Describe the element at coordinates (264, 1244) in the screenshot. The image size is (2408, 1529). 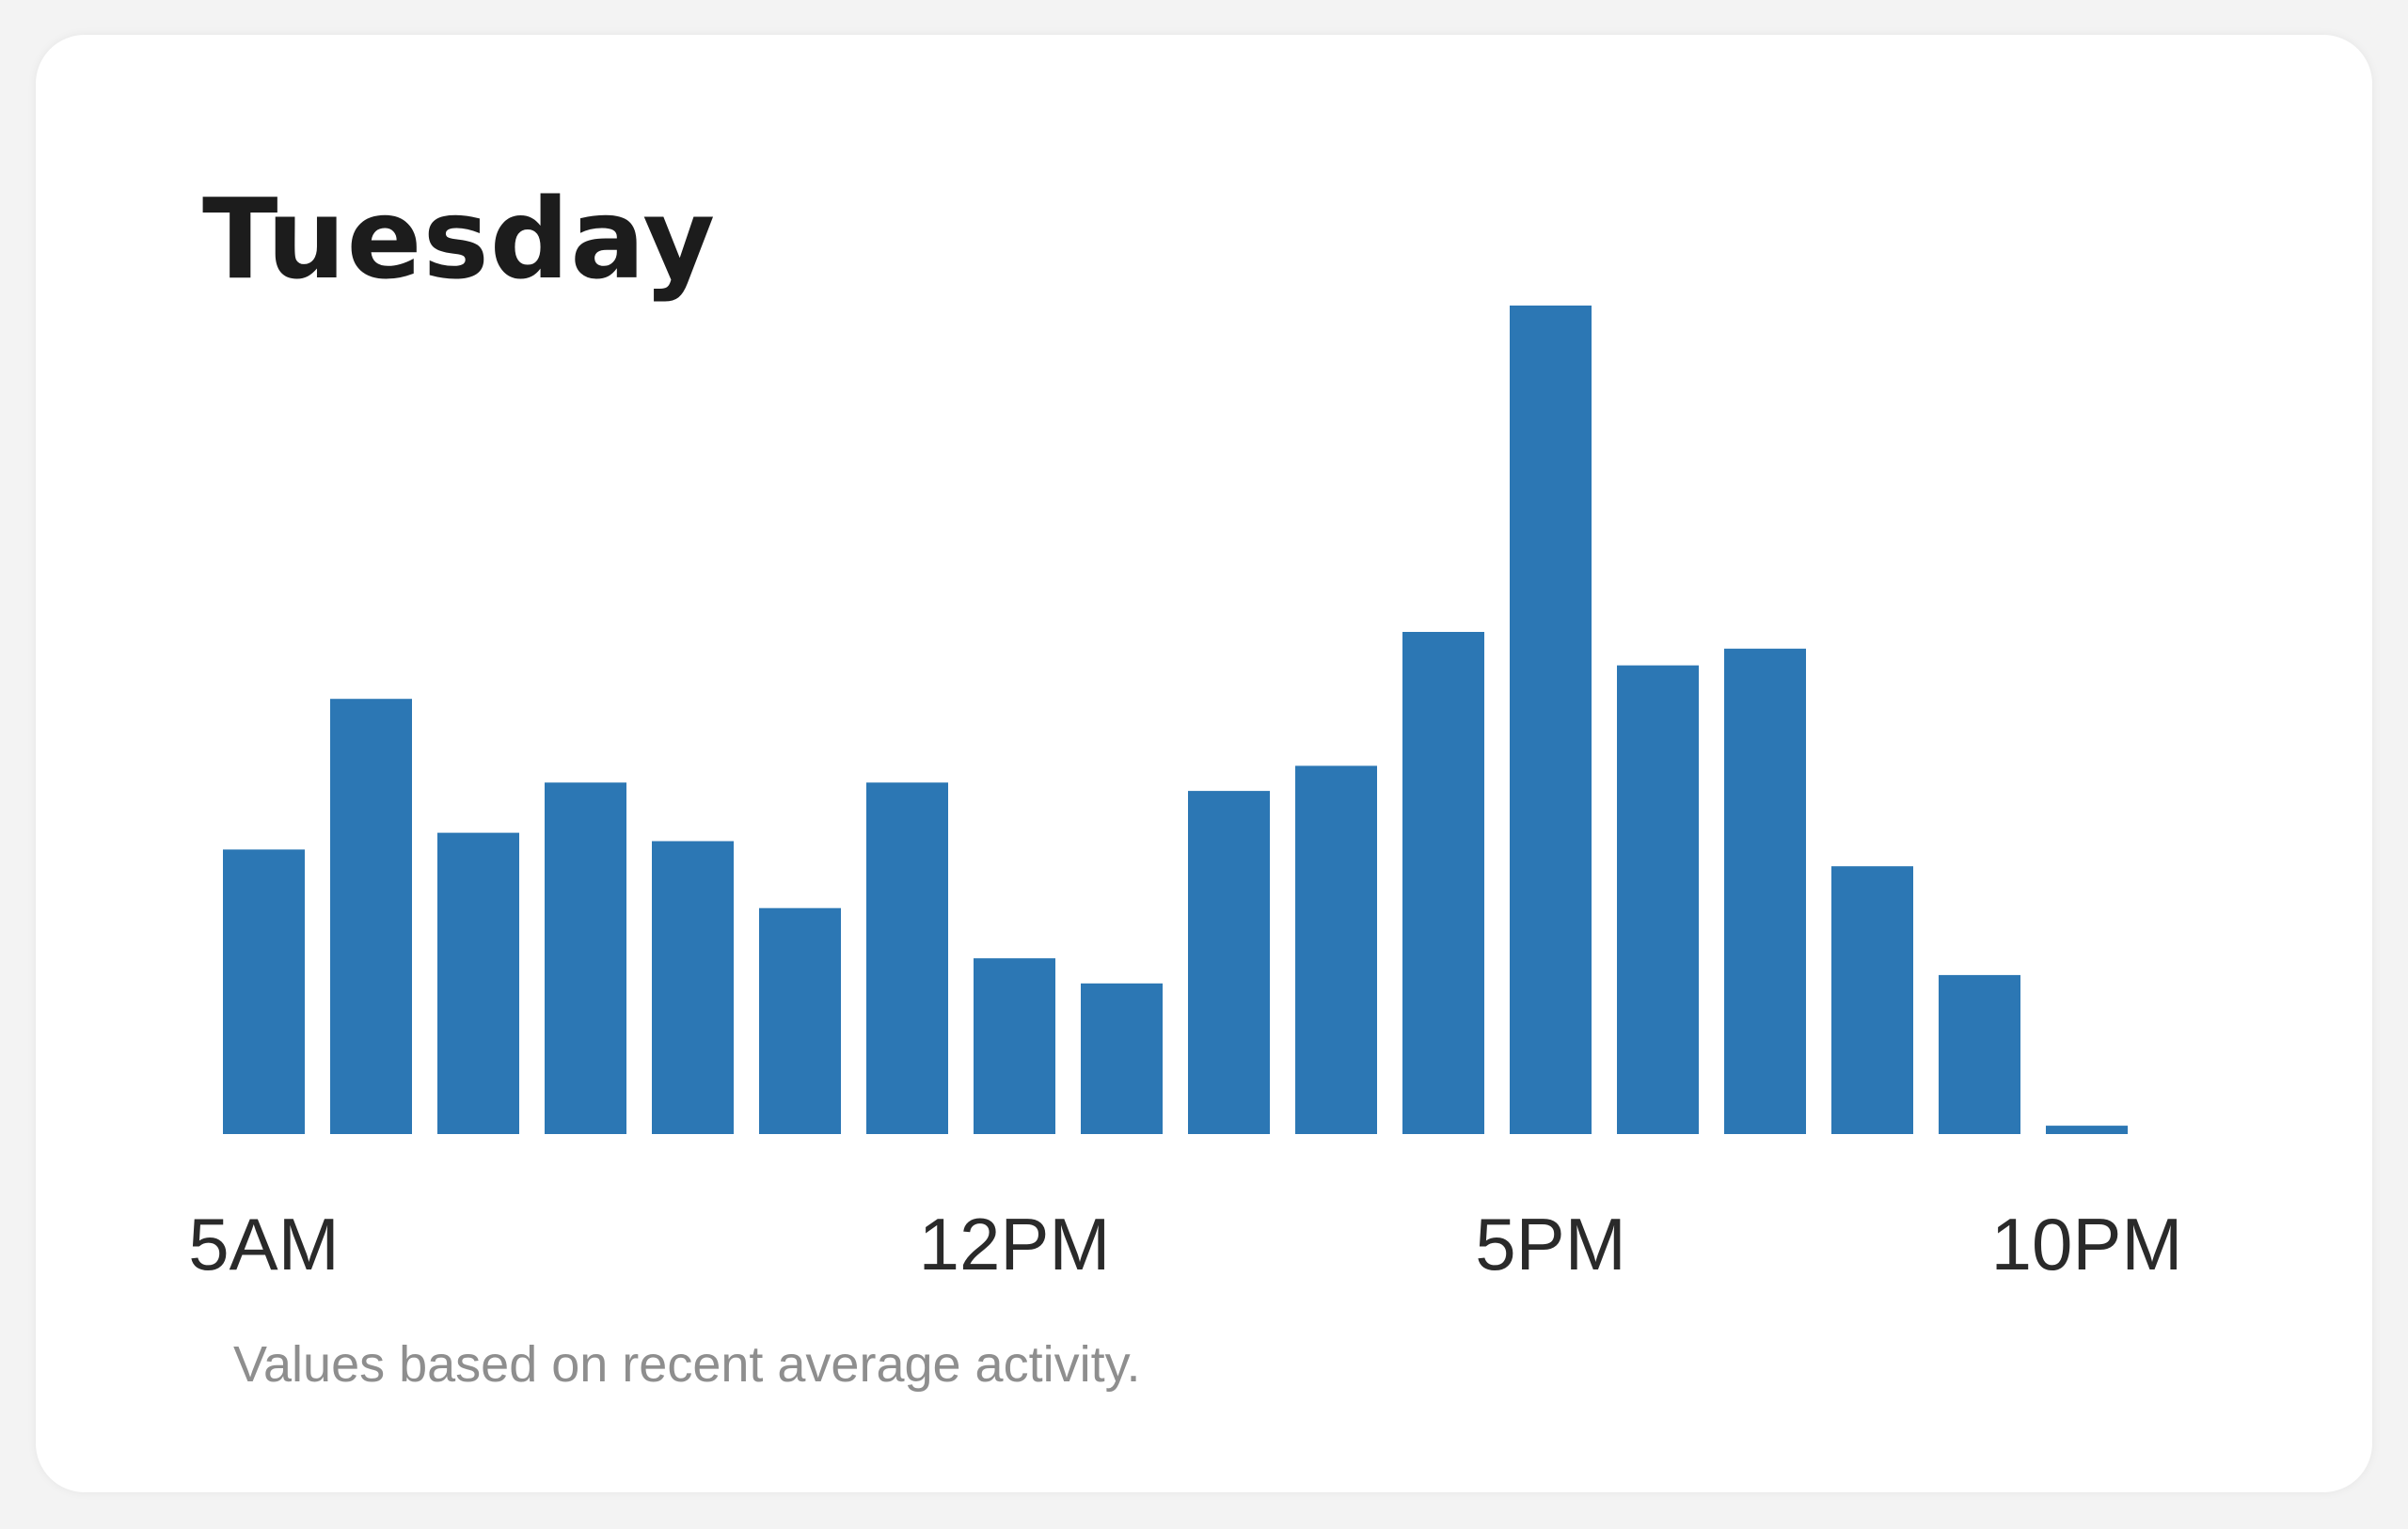
I see `tick-label-5am: 5AM` at that location.